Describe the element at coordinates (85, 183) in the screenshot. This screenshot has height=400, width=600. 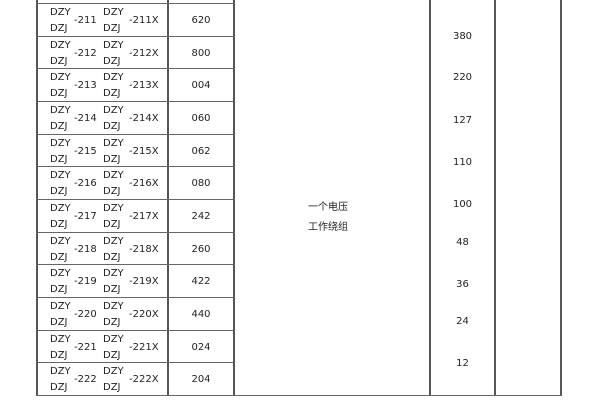
I see `cell-a-num: -216` at that location.